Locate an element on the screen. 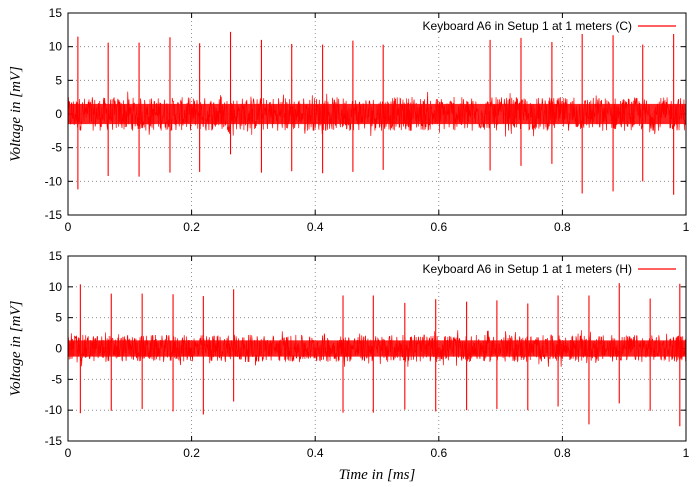 This screenshot has width=700, height=487. legend: Keyboard A6 in Setup 1 at 1 meters (C) is located at coordinates (535, 26).